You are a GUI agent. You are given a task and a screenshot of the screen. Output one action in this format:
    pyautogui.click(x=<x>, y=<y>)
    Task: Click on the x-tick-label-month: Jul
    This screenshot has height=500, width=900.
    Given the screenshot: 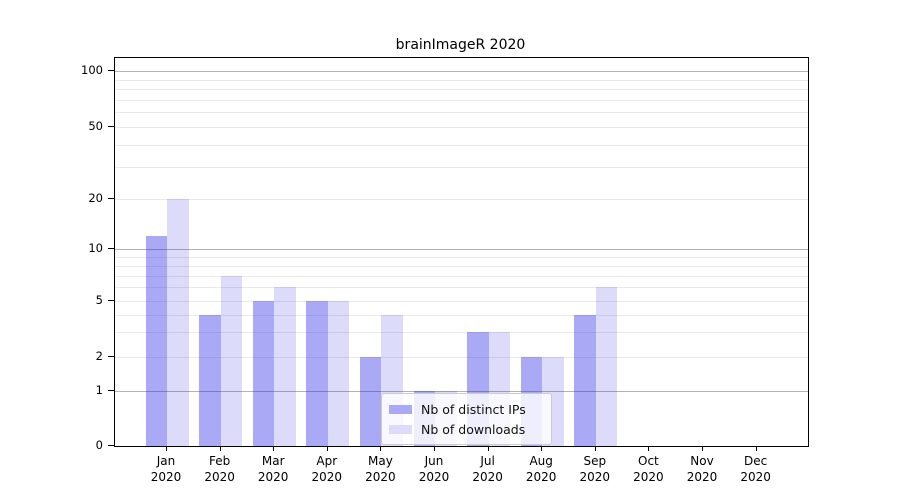 What is the action you would take?
    pyautogui.click(x=487, y=461)
    